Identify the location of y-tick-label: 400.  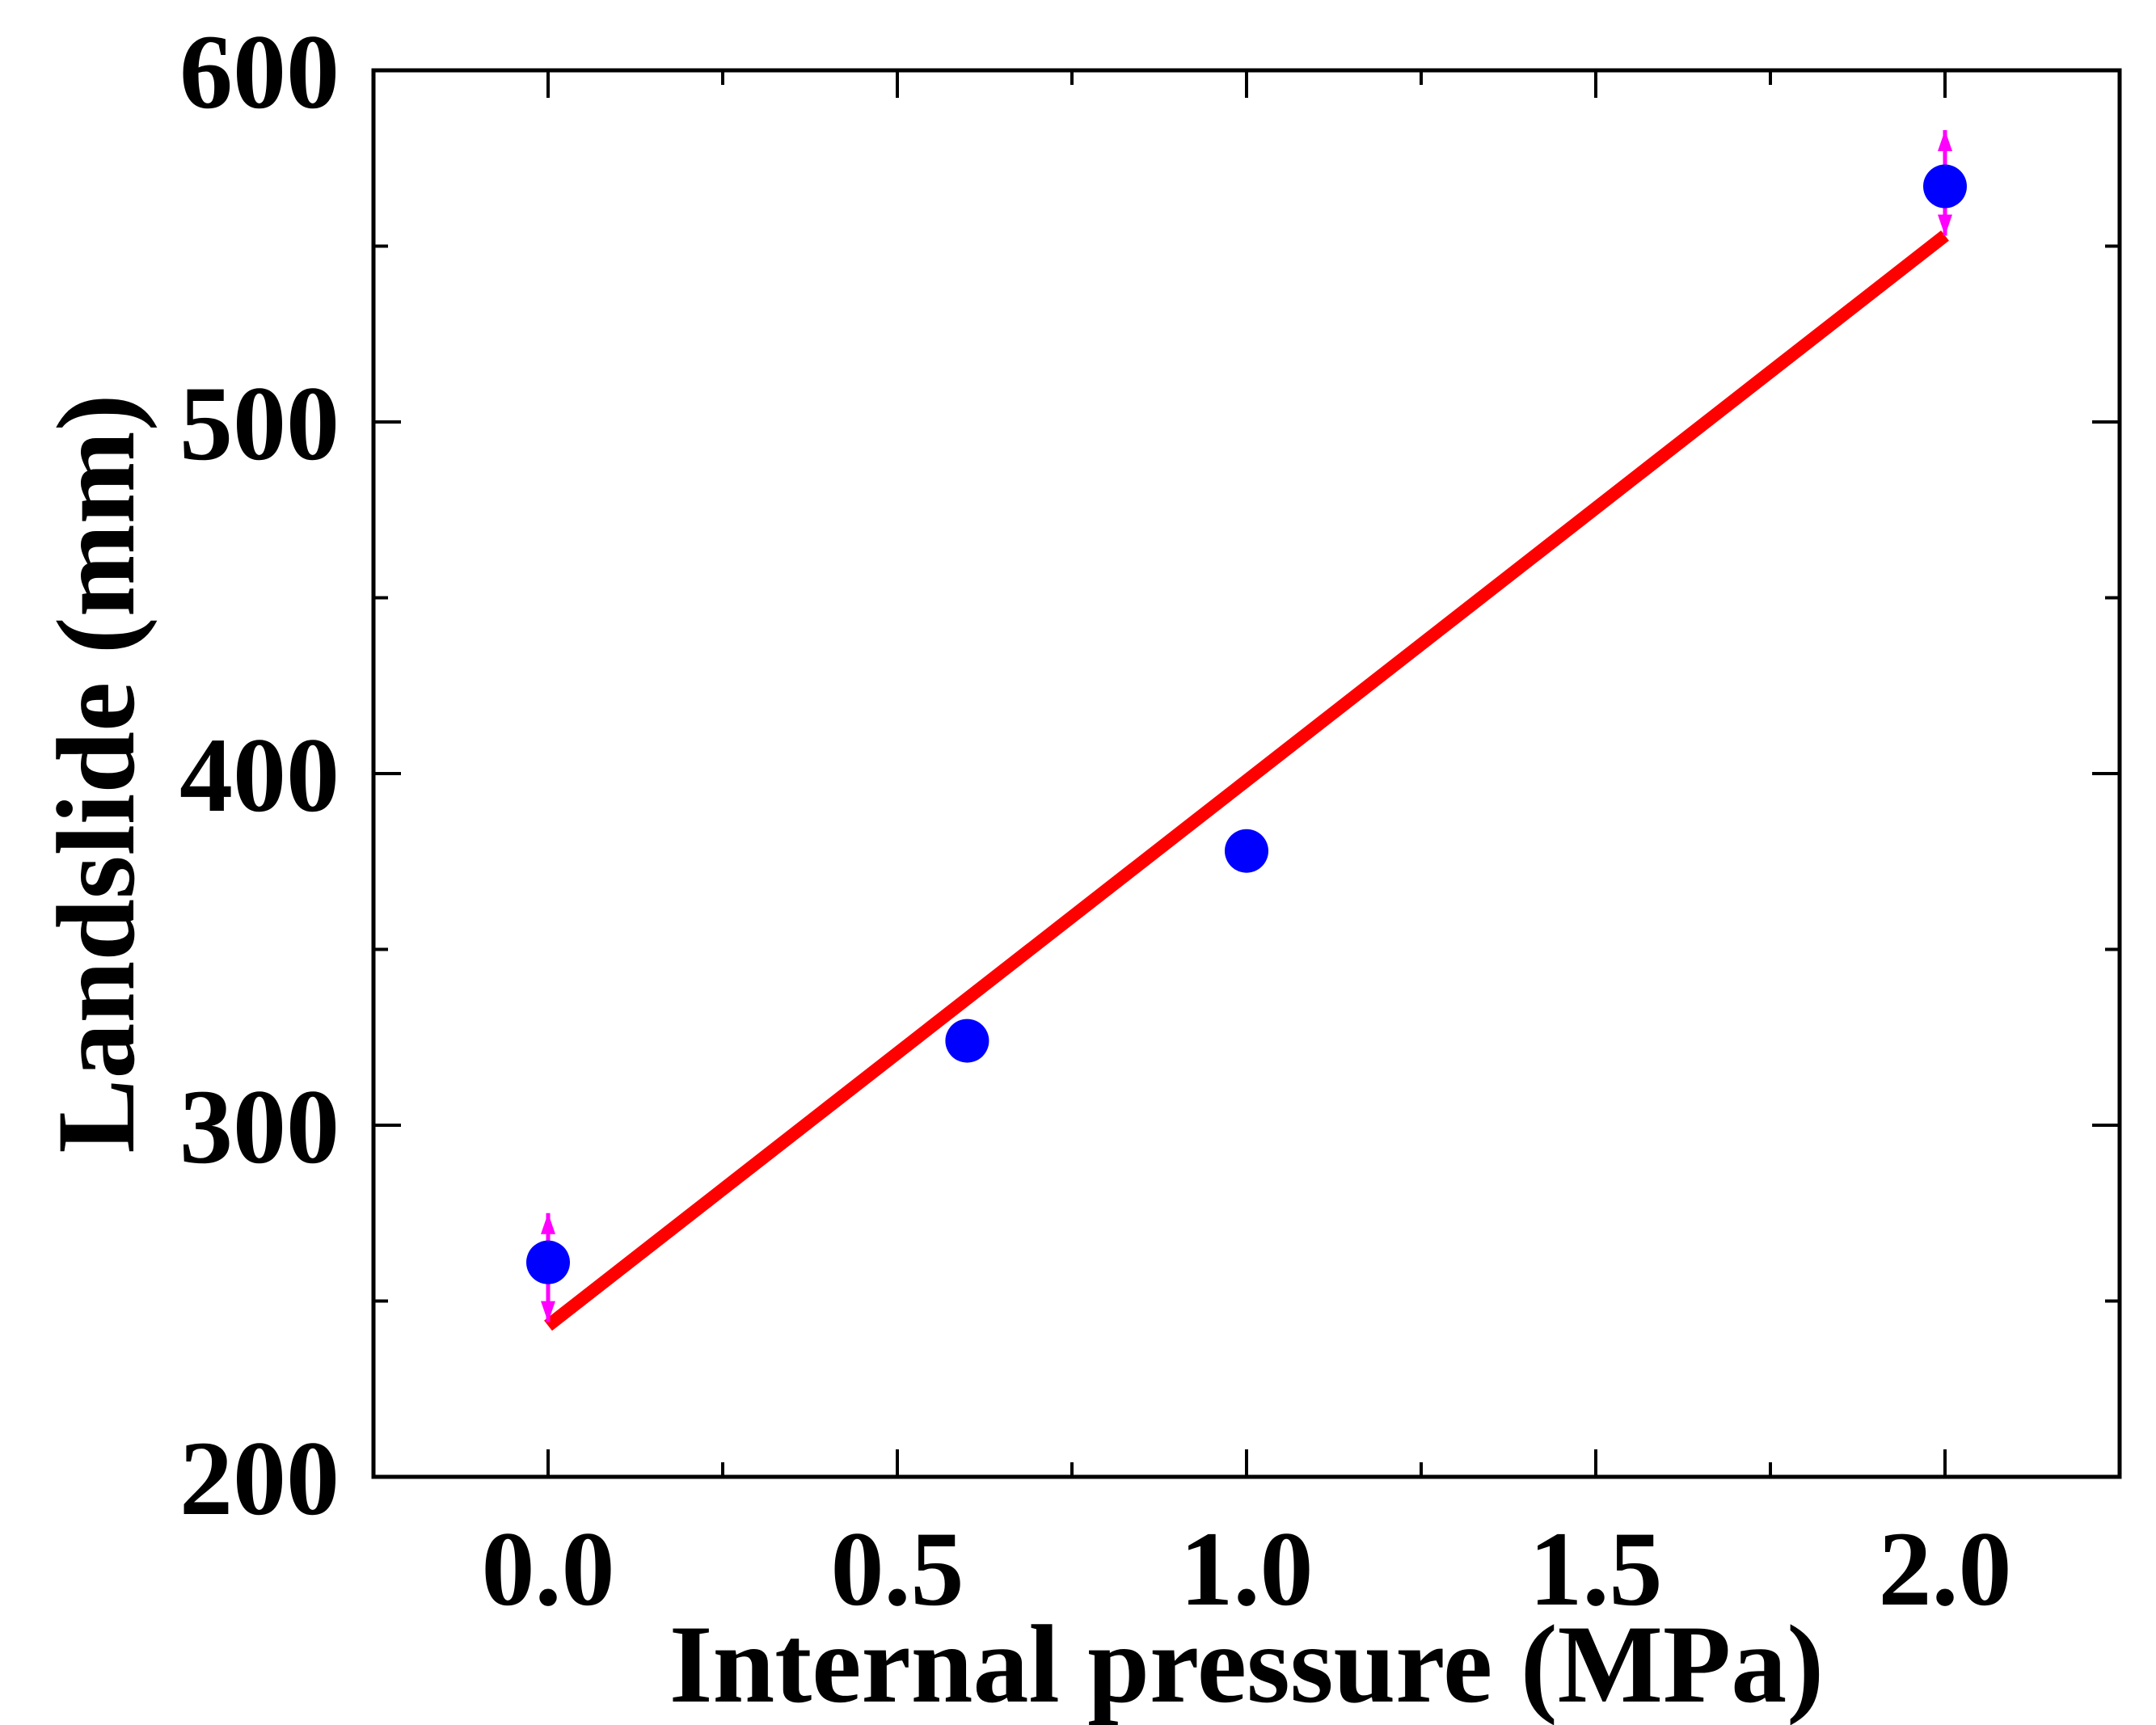
(259, 774).